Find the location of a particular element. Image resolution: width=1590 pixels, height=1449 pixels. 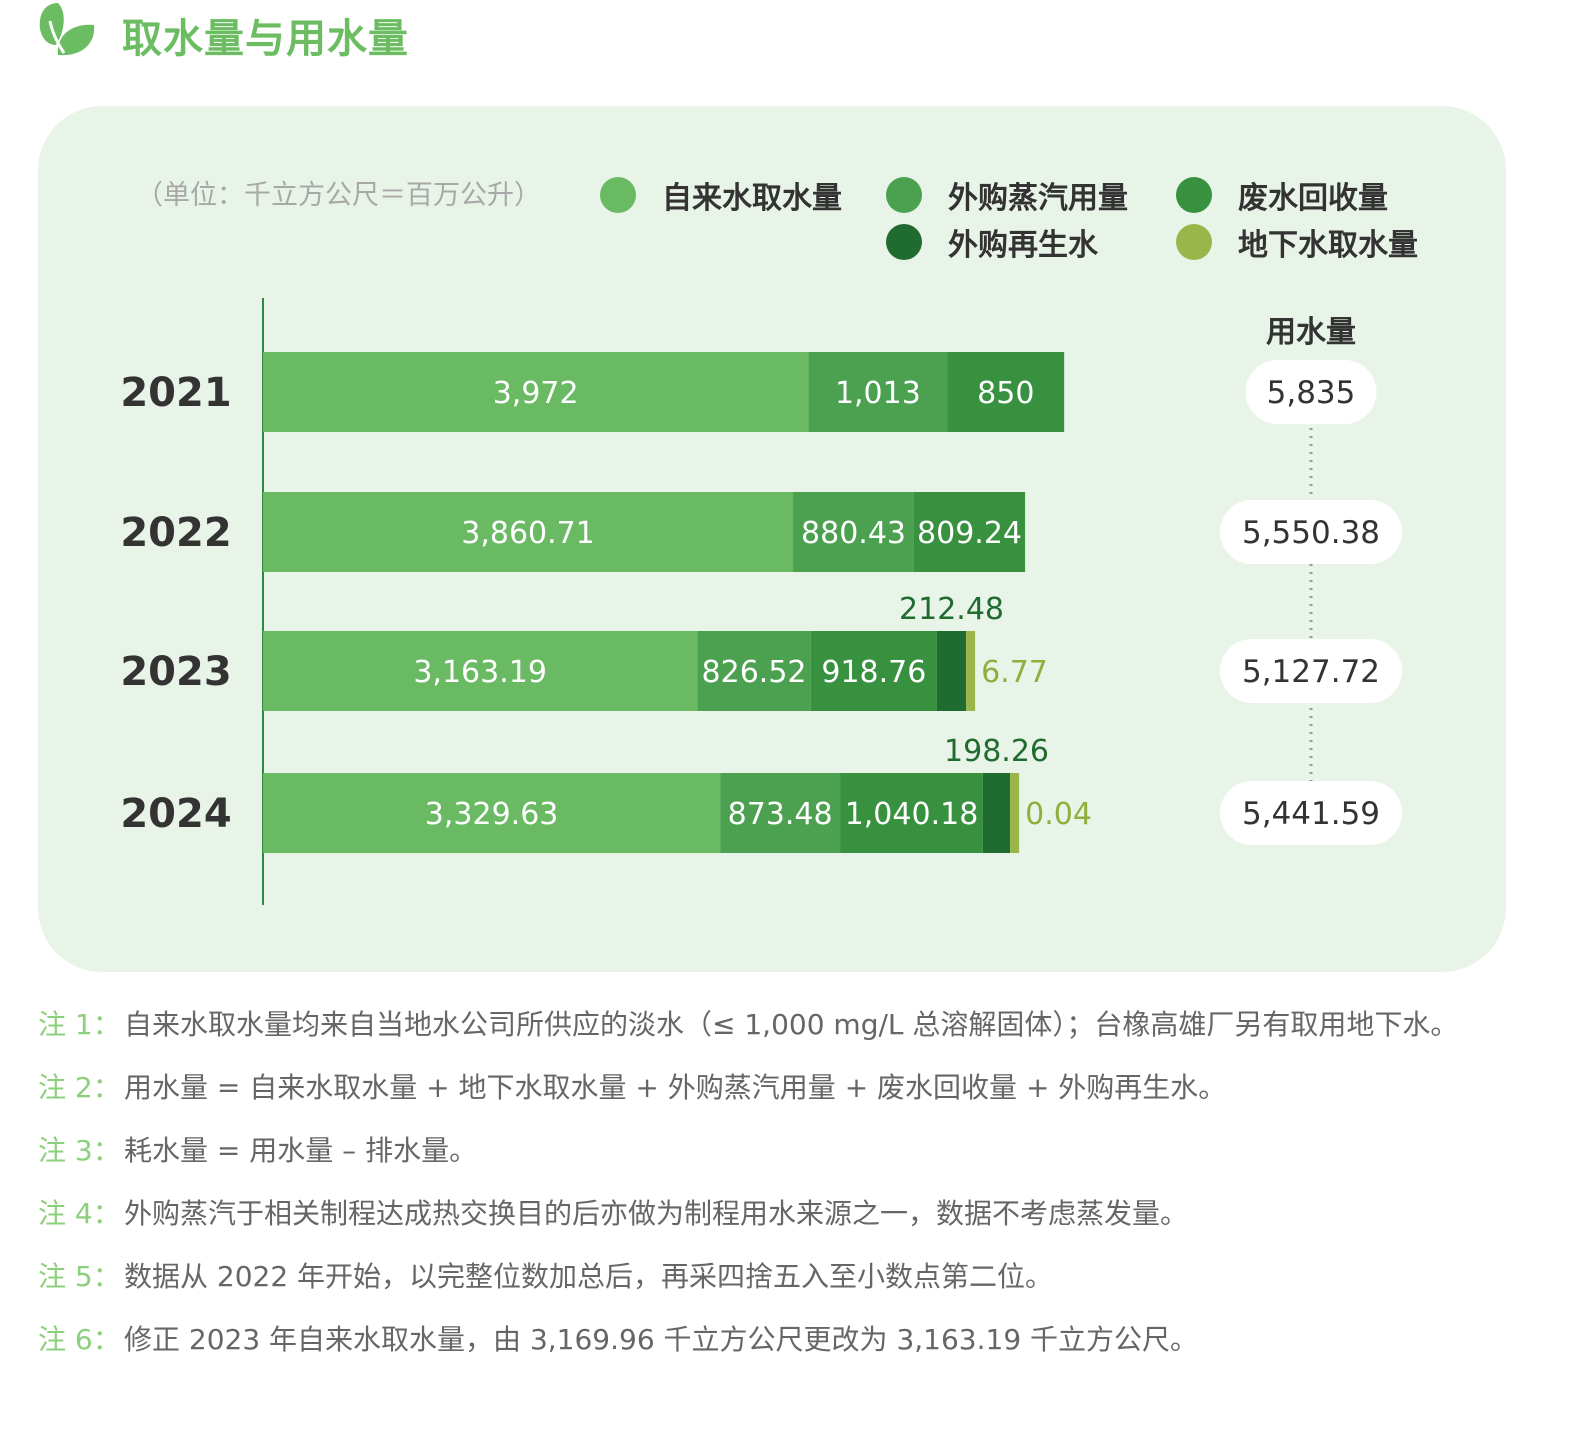

leaf-icon is located at coordinates (67, 29).